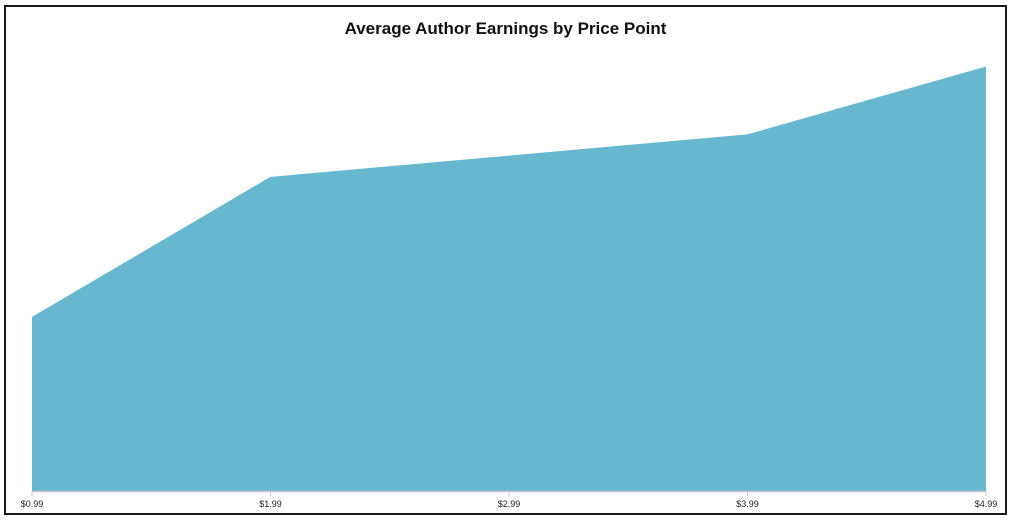 The height and width of the screenshot is (520, 1013). I want to click on x-tick-label: $2.99, so click(509, 504).